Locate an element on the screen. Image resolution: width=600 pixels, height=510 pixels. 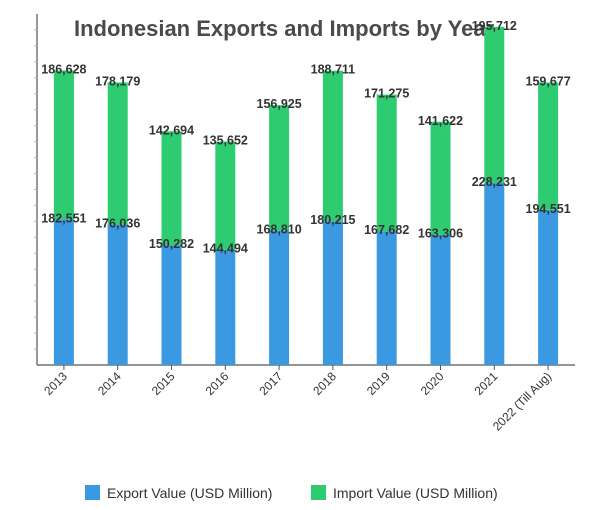
bar-export-2019 is located at coordinates (386, 298).